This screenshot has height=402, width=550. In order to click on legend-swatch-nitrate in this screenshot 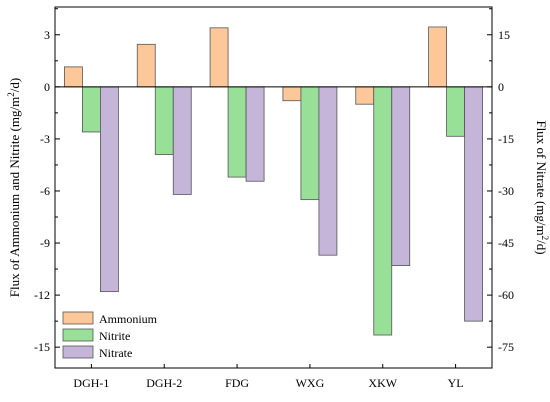, I will do `click(78, 352)`.